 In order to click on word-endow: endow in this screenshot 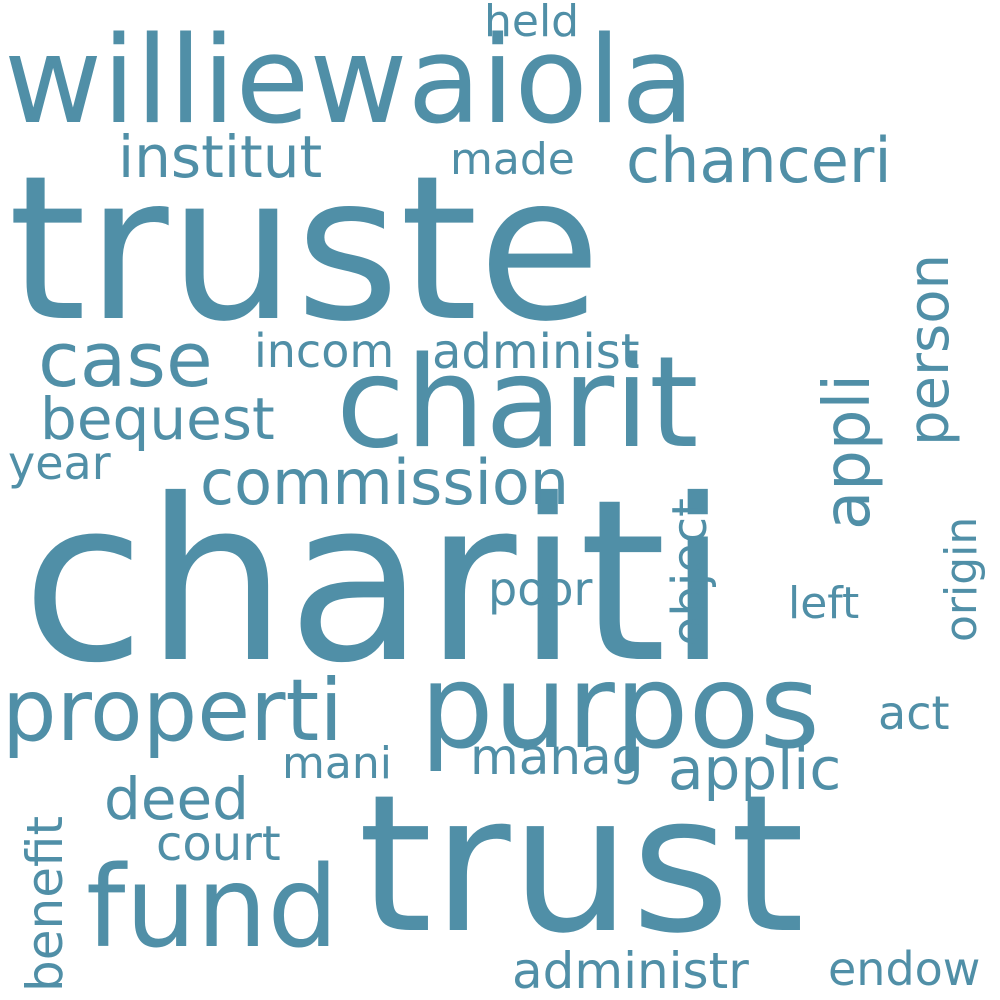, I will do `click(904, 969)`.